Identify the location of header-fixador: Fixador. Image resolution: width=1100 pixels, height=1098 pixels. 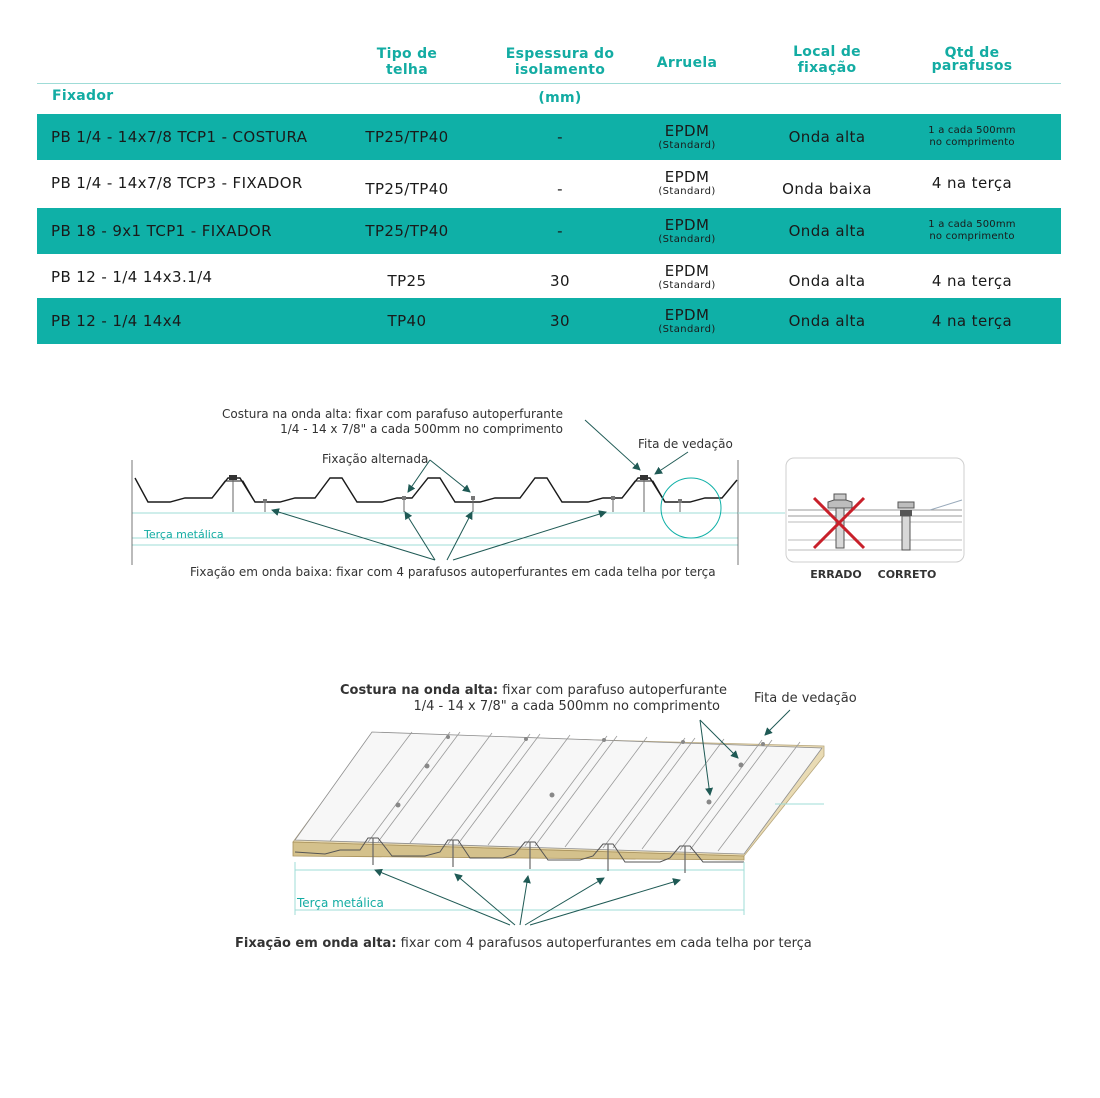
(83, 96).